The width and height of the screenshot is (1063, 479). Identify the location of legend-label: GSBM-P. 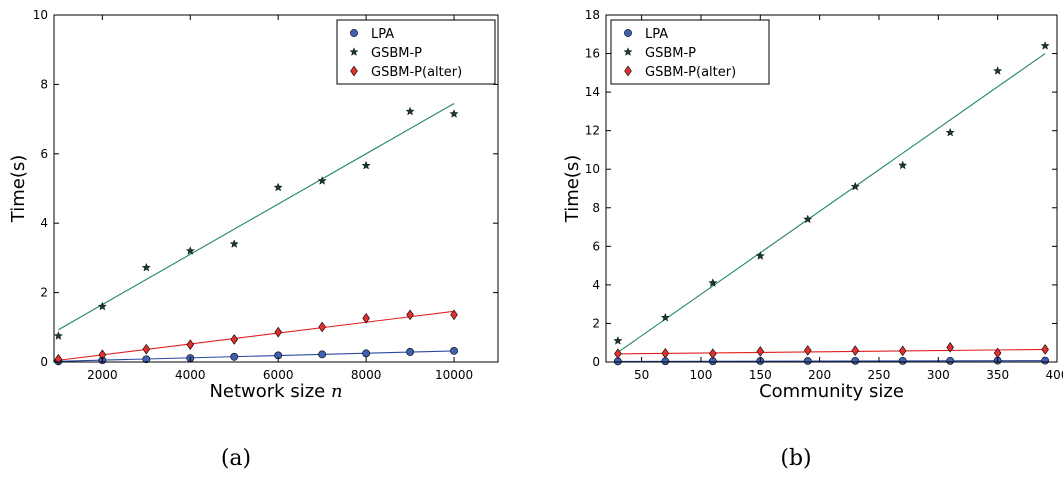
(670, 53).